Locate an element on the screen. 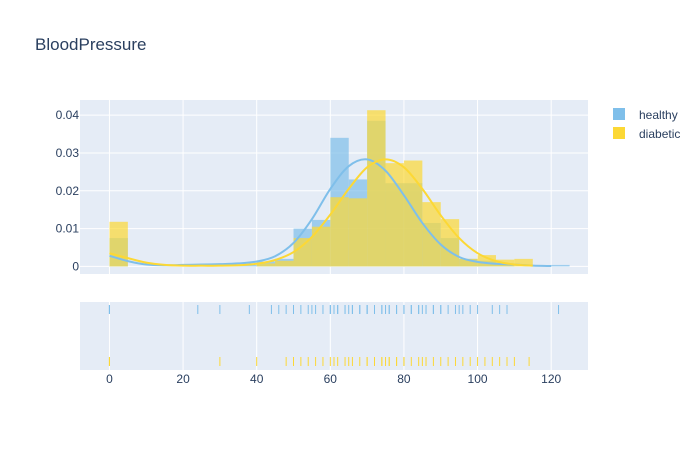 The image size is (700, 450). legend-item-healthy: healthy is located at coordinates (645, 115).